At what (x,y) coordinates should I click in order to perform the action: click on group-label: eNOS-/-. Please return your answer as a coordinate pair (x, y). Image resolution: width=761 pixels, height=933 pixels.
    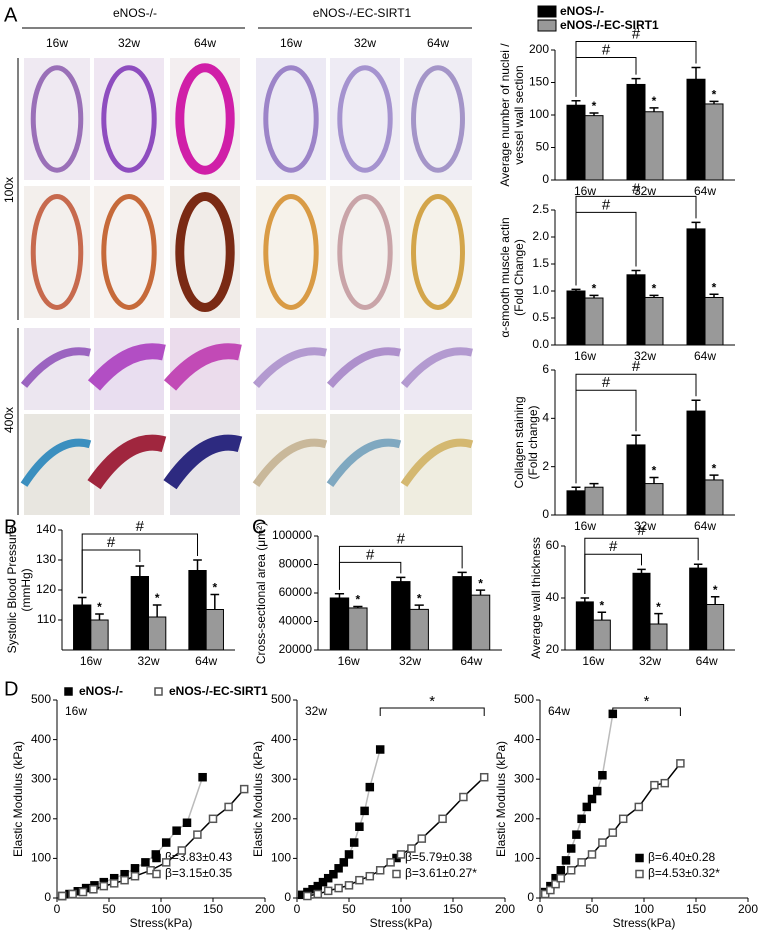
    Looking at the image, I should click on (135, 13).